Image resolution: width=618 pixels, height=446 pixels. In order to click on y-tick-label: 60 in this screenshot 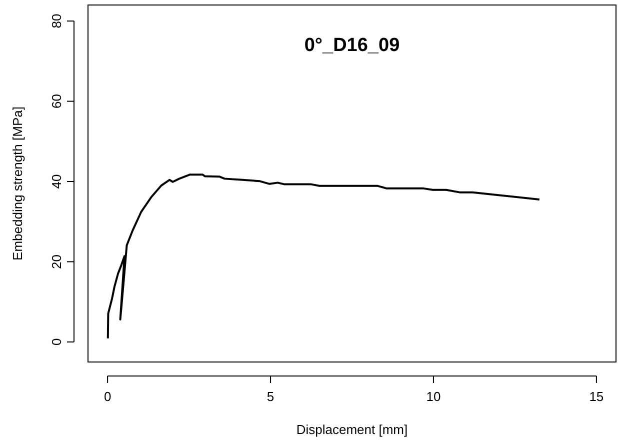, I will do `click(56, 101)`.